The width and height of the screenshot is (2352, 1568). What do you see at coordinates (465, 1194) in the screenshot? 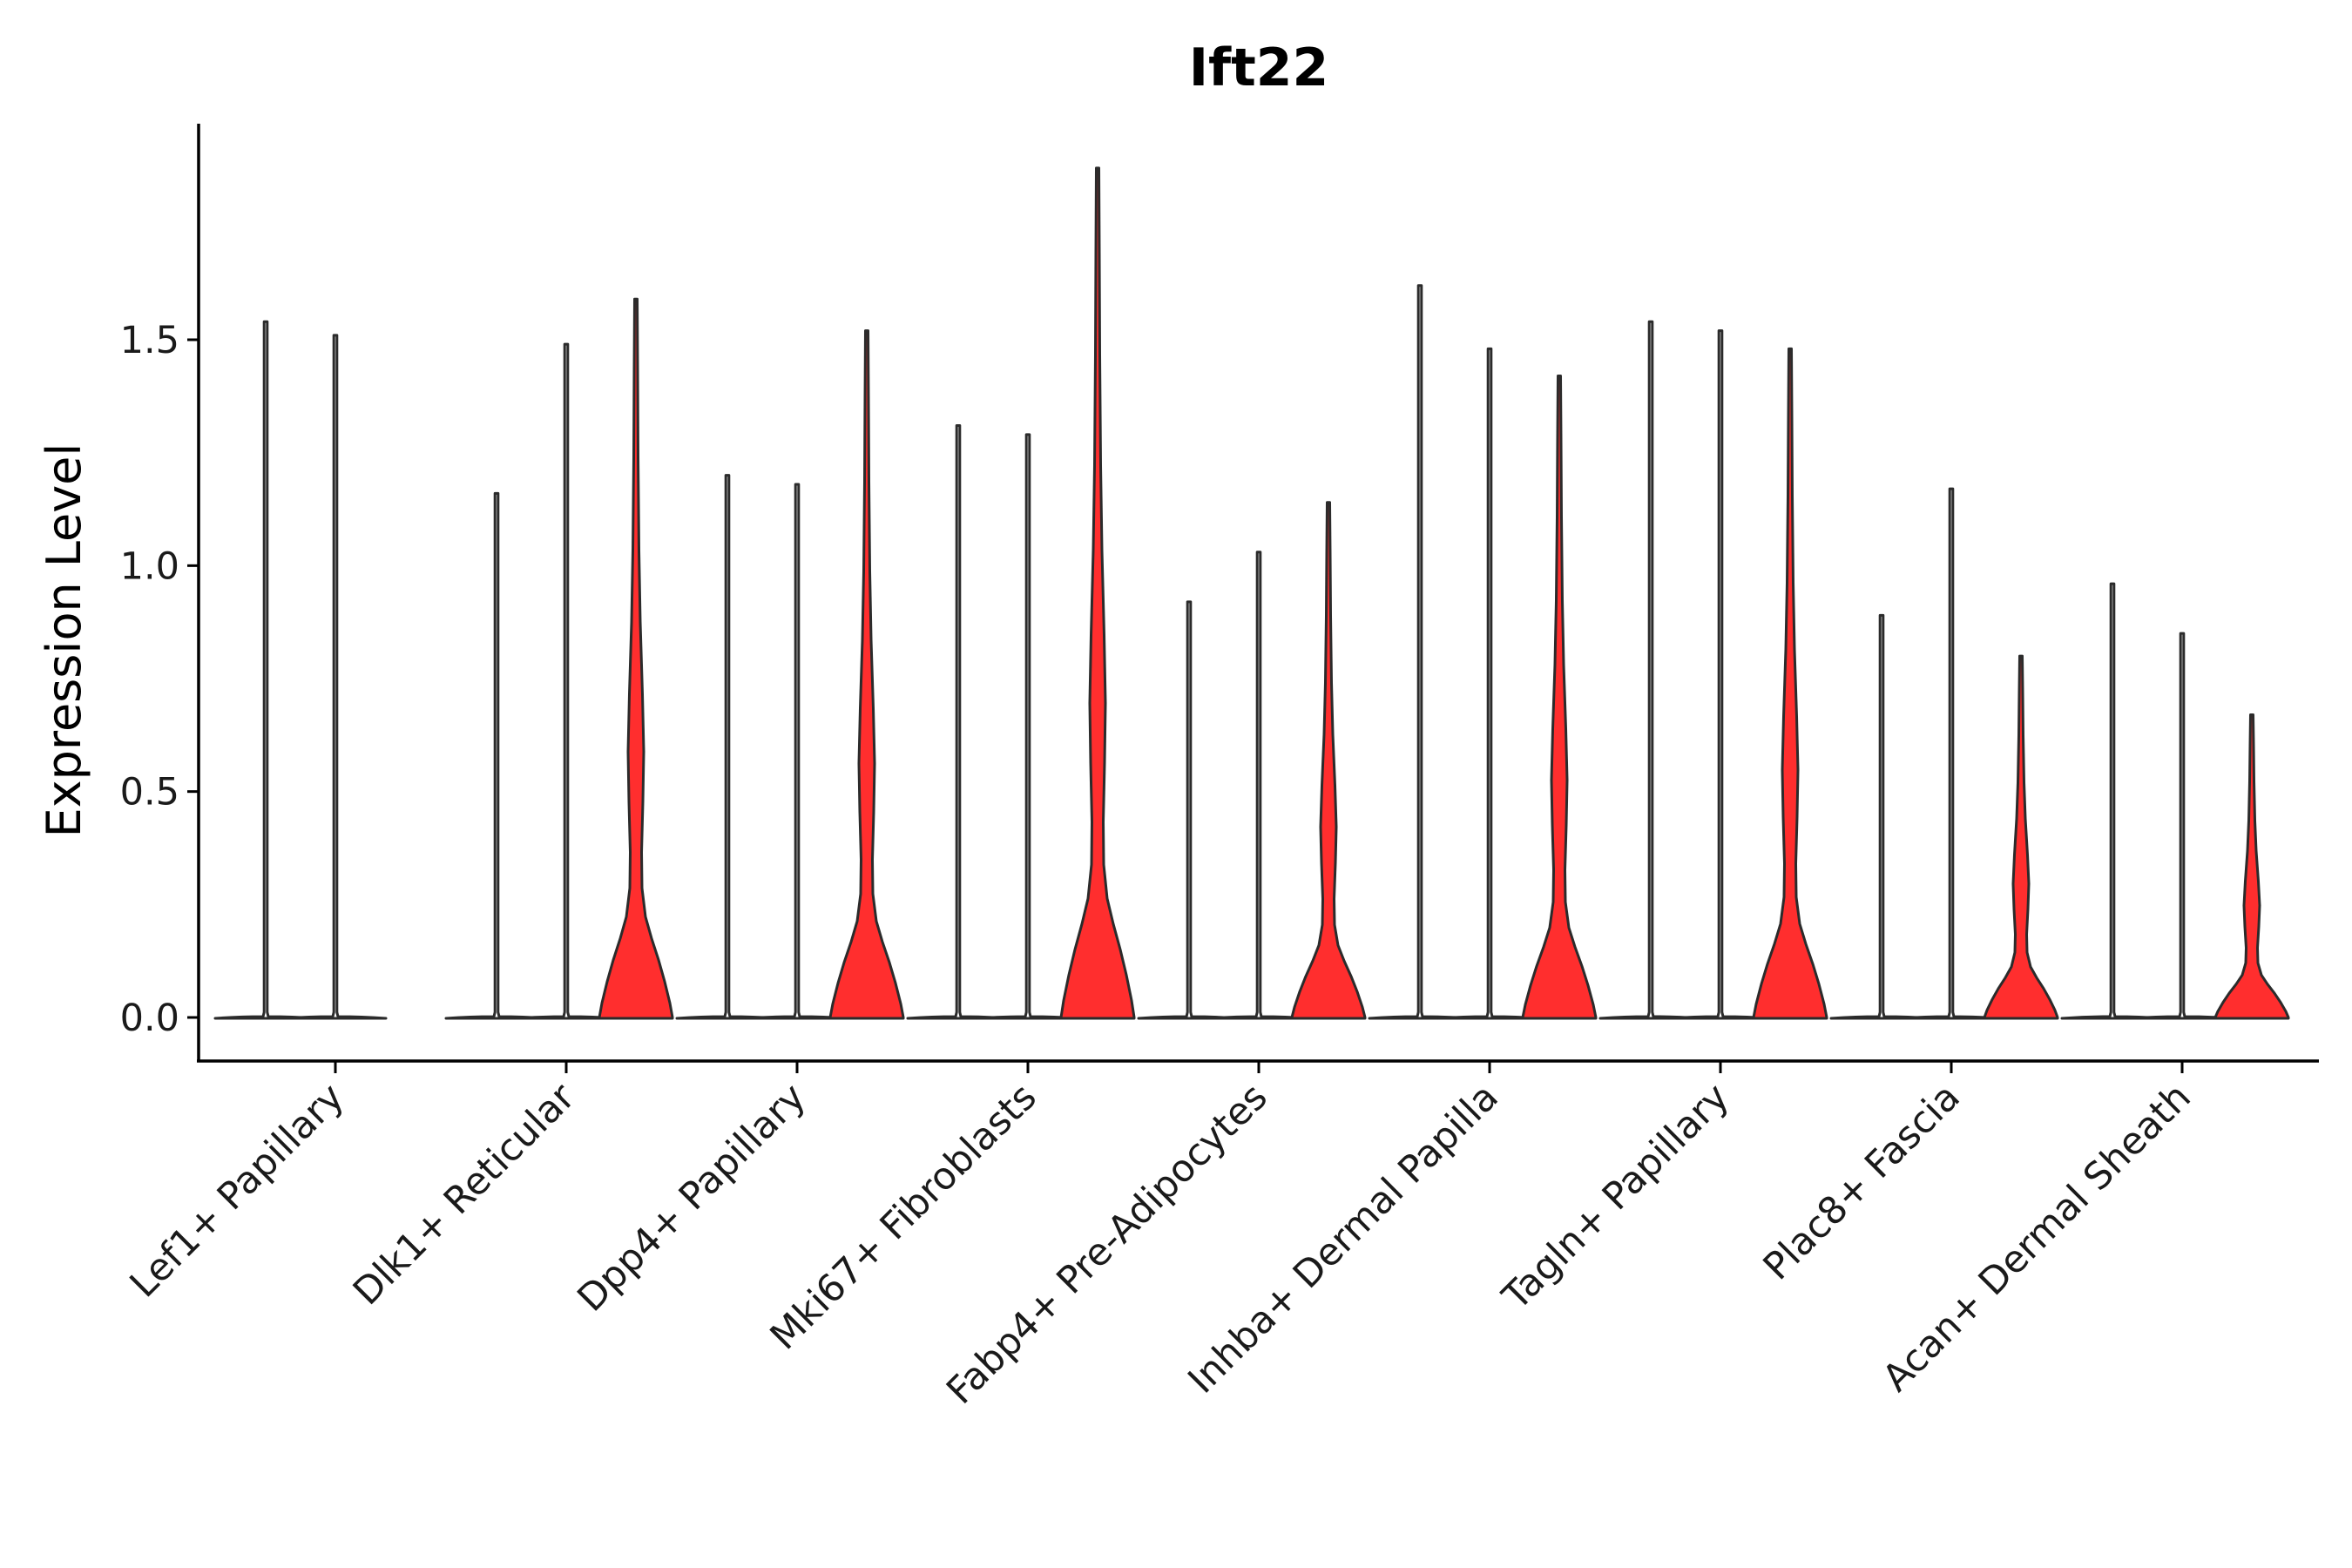
I see `x-tick-label: Dlk1+ Reticular` at bounding box center [465, 1194].